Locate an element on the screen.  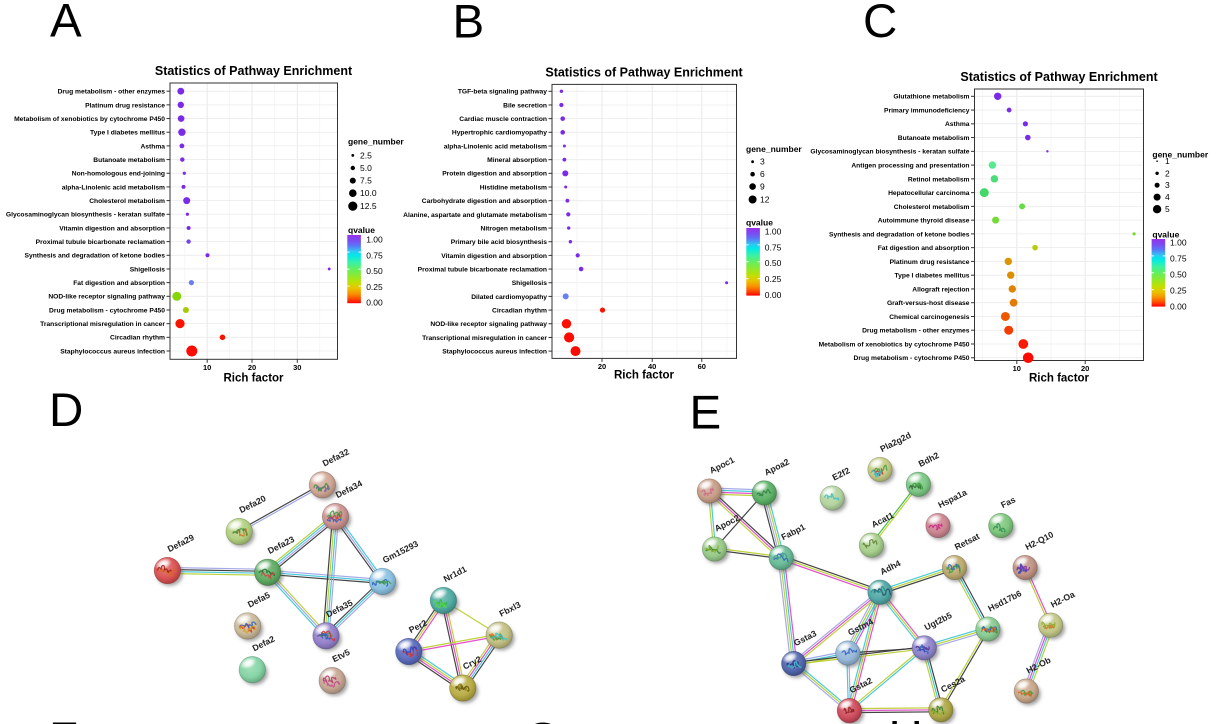
svg-text: 2 is located at coordinates (1167, 173).